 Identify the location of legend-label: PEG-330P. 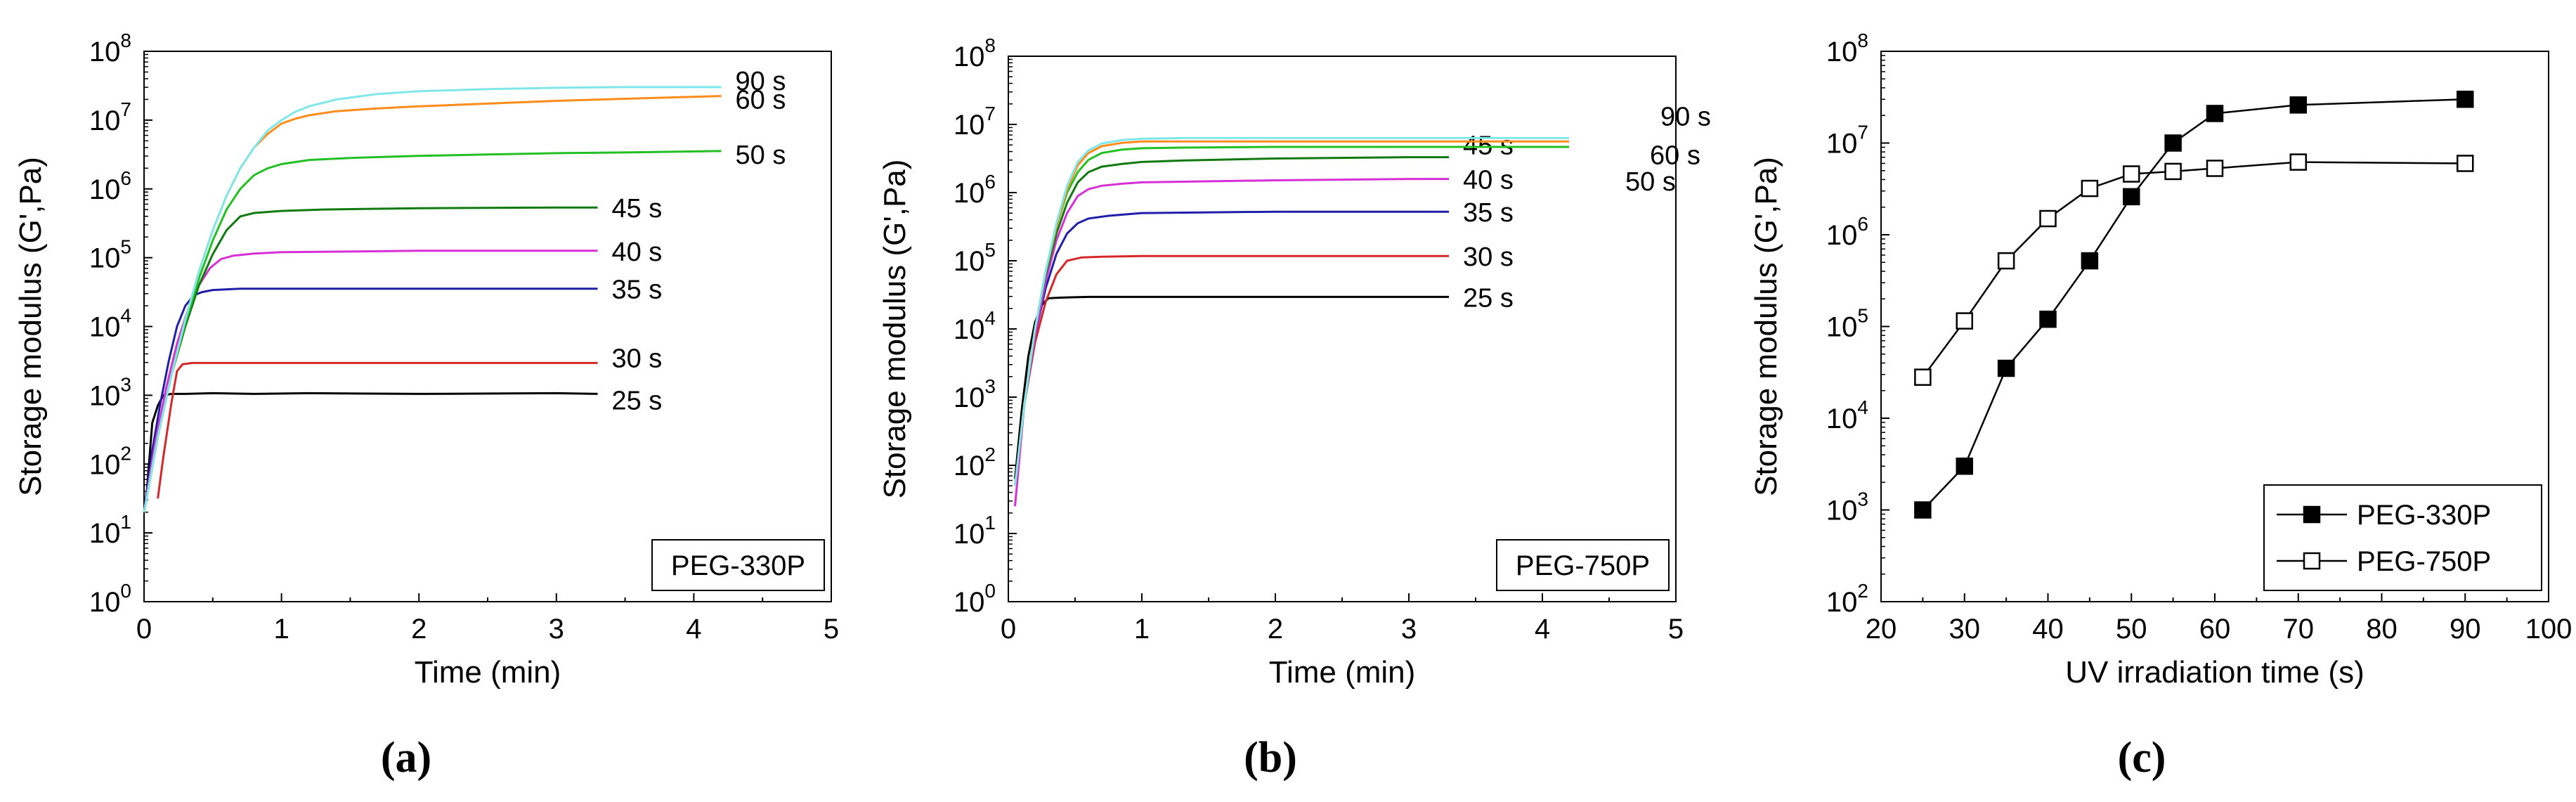
(738, 565).